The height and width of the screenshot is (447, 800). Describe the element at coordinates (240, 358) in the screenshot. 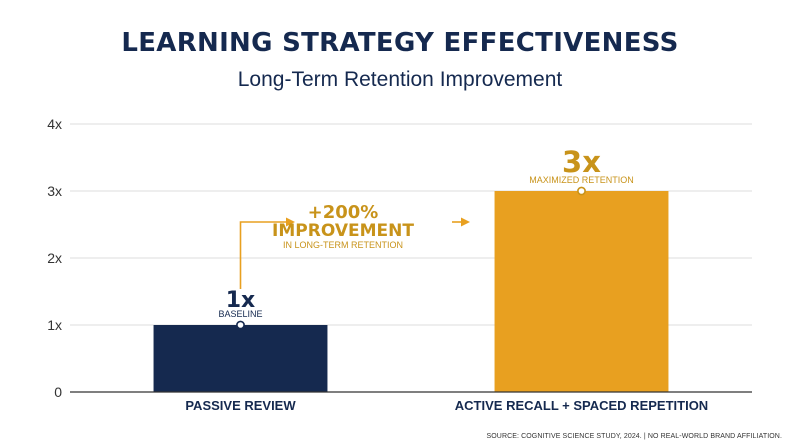

I see `bar-passive-review` at that location.